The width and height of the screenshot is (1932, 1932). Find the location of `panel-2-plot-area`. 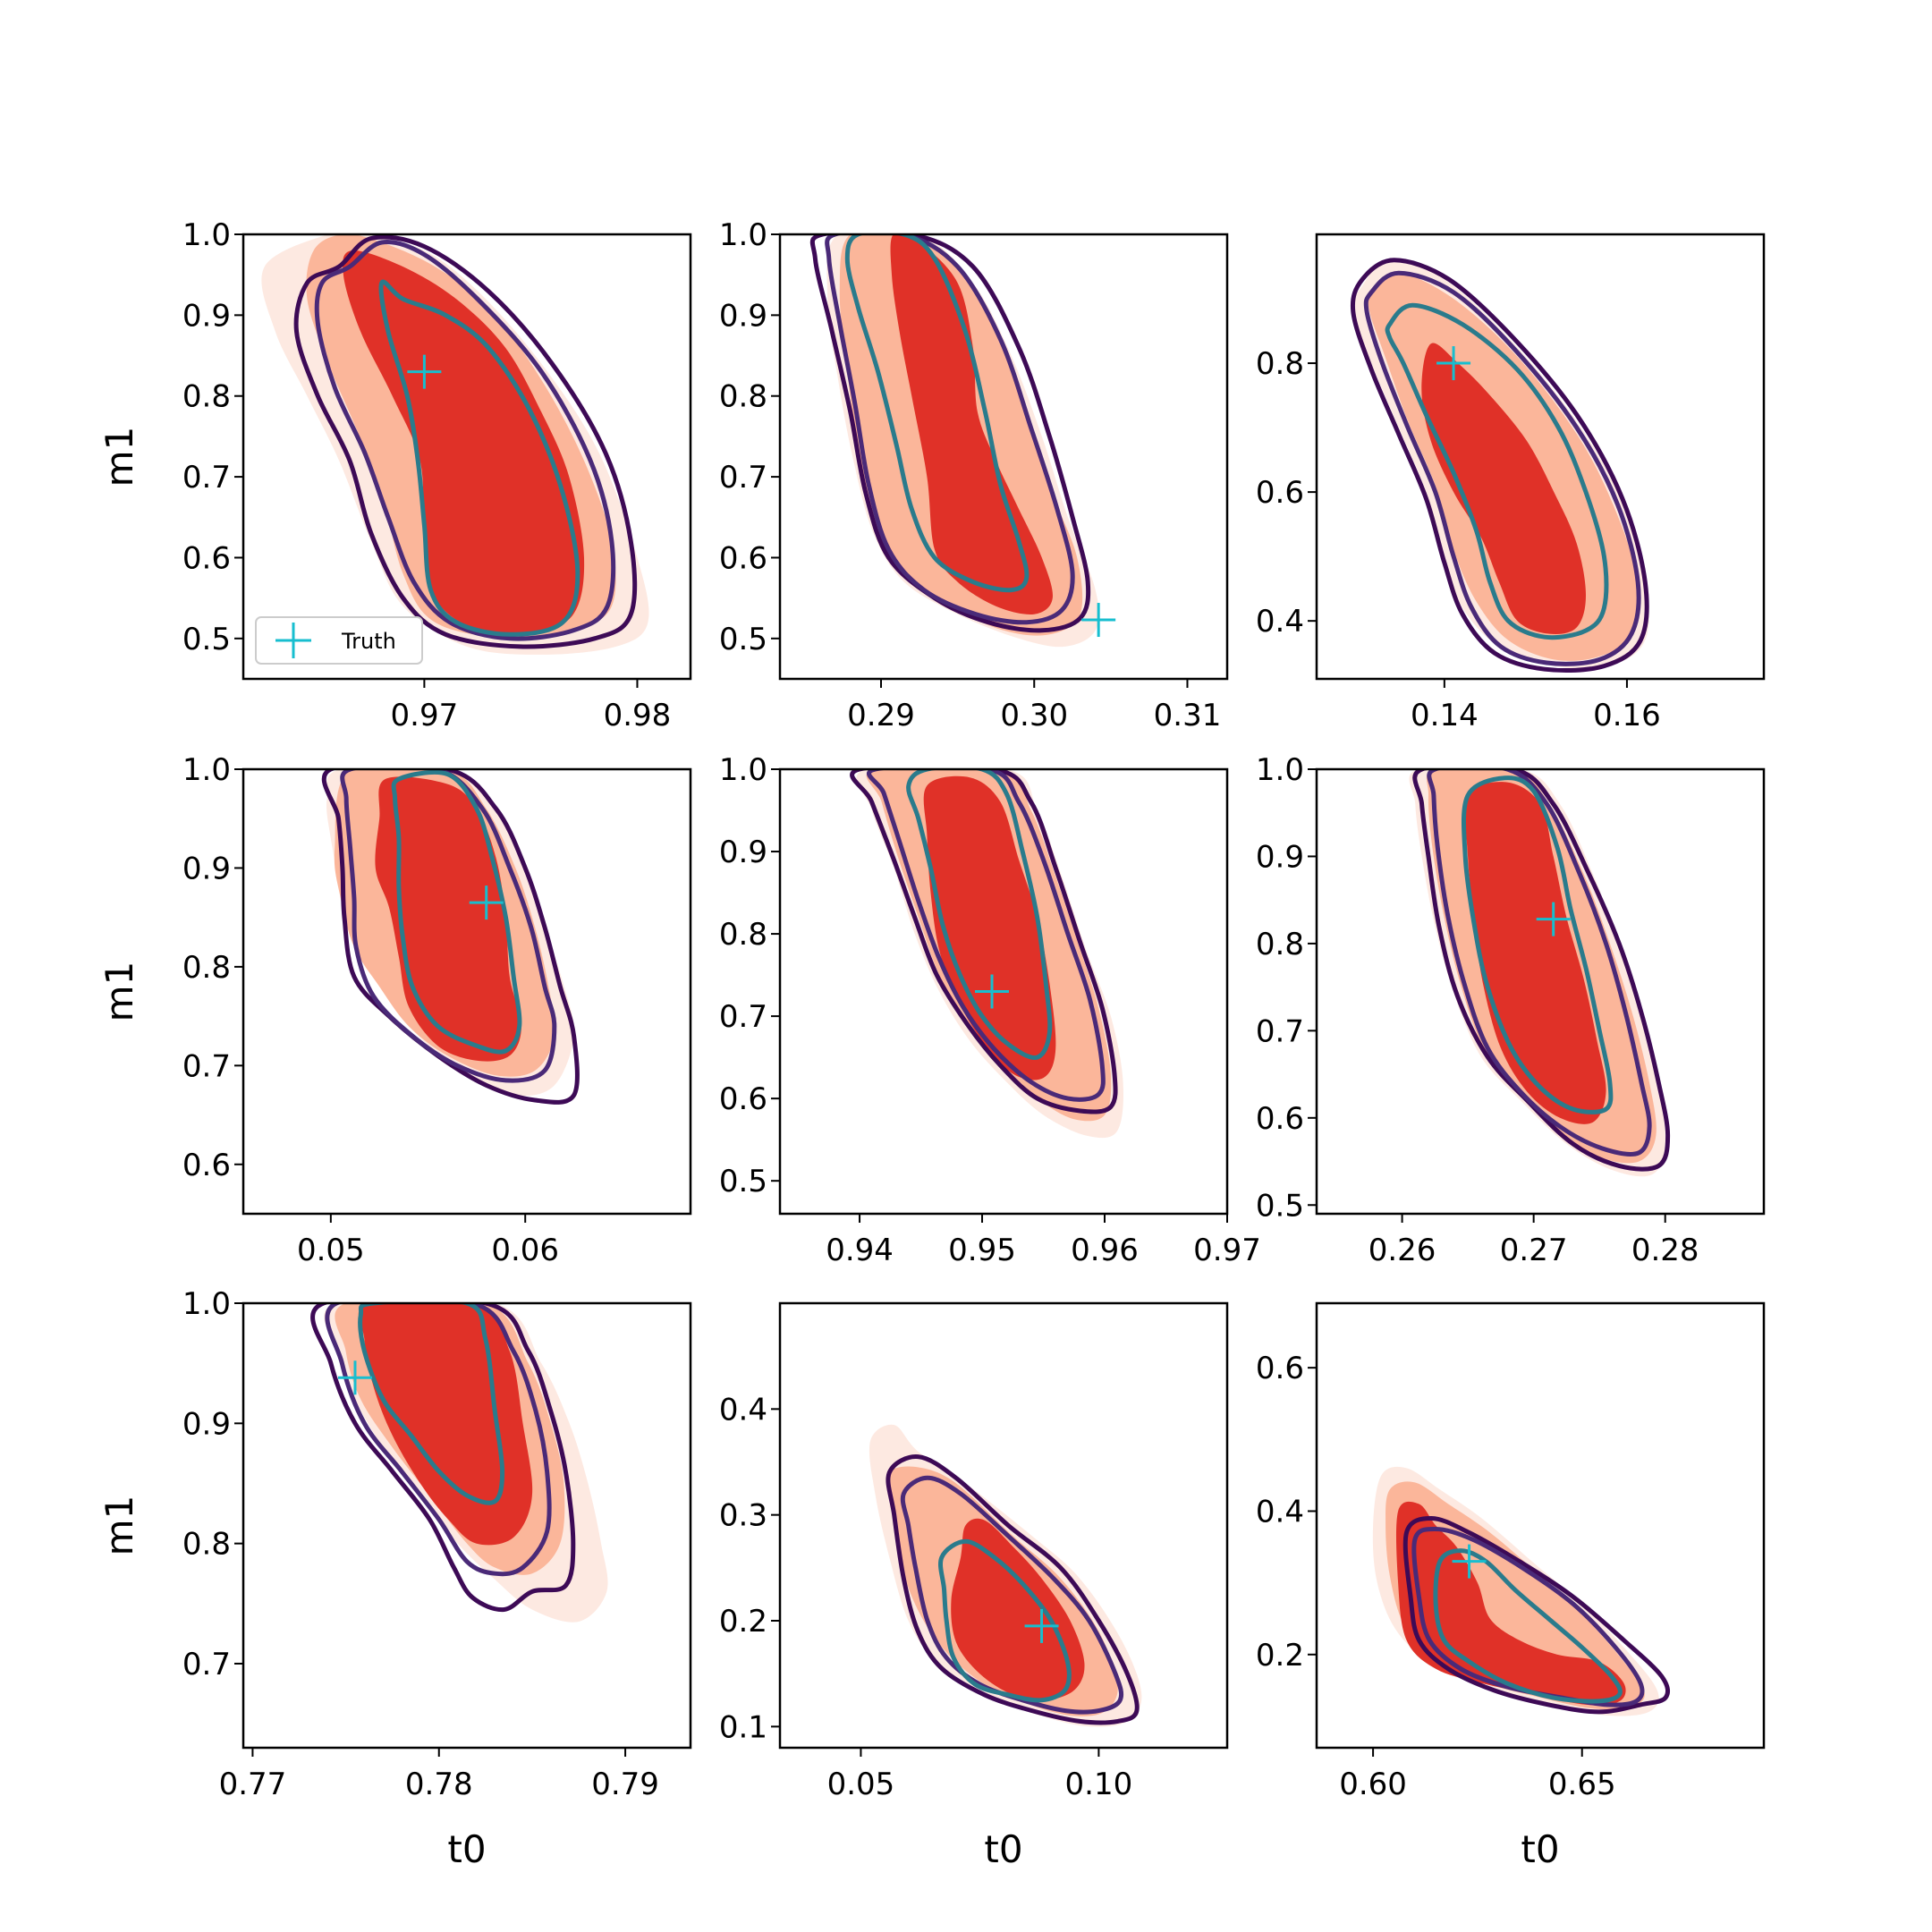

panel-2-plot-area is located at coordinates (1499, 466).